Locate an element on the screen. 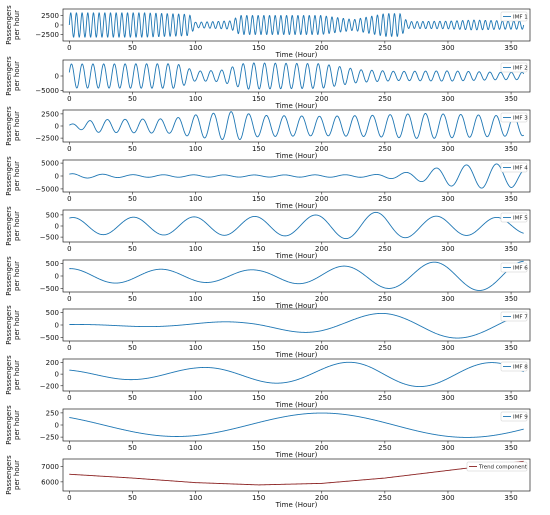  legend-label: IMF 3 is located at coordinates (520, 119).